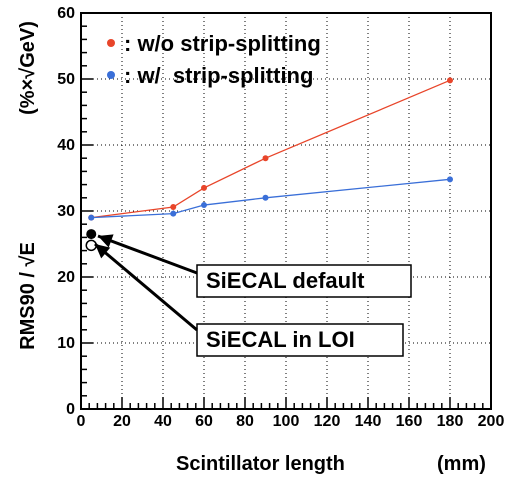  Describe the element at coordinates (66, 145) in the screenshot. I see `y-tick-label: 40` at that location.